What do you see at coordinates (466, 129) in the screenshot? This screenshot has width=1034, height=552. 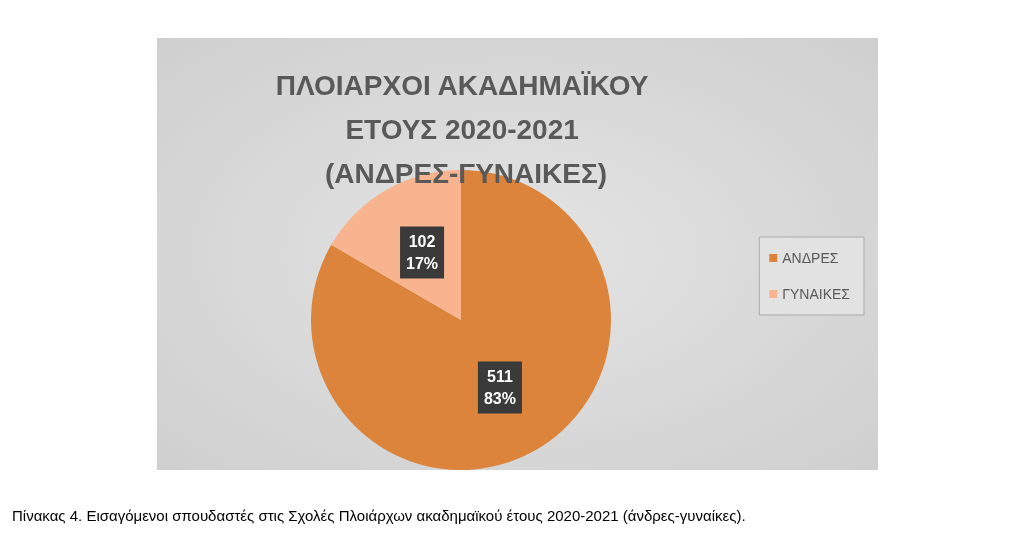 I see `chart-title: ΠΛΟΙΑΡΧΟΙ ΑΚΑΔΗΜΑΪΚΟΥ ΕΤΟΥΣ 2020-2021 (ΑΝΔΡΕΣ-ΓΥΝΑΙΚΕΣ)` at bounding box center [466, 129].